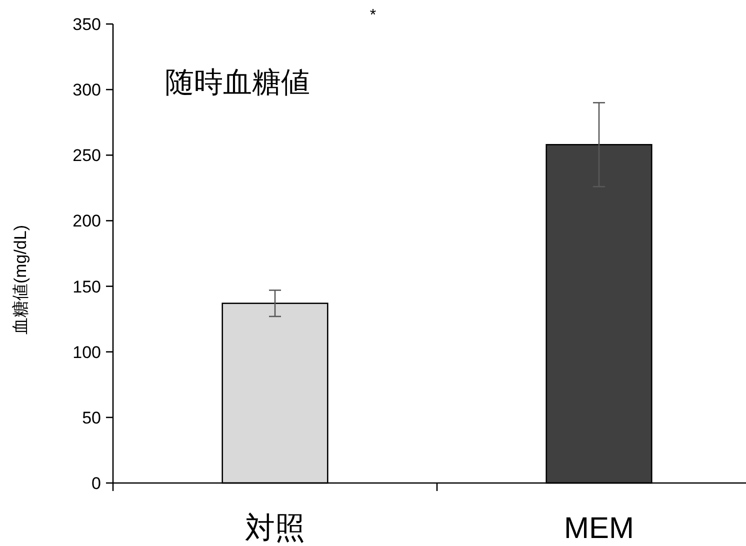 Image resolution: width=746 pixels, height=546 pixels. What do you see at coordinates (275, 528) in the screenshot?
I see `x-tick-label: 対照` at bounding box center [275, 528].